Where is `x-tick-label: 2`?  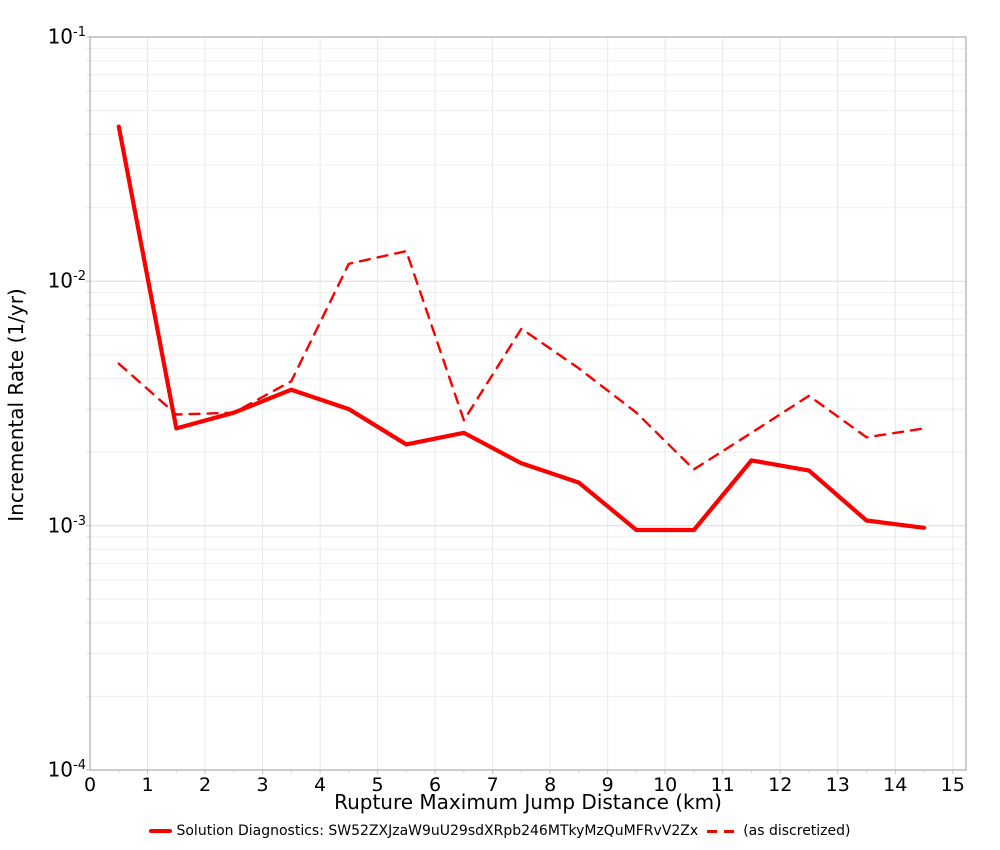
x-tick-label: 2 is located at coordinates (205, 785).